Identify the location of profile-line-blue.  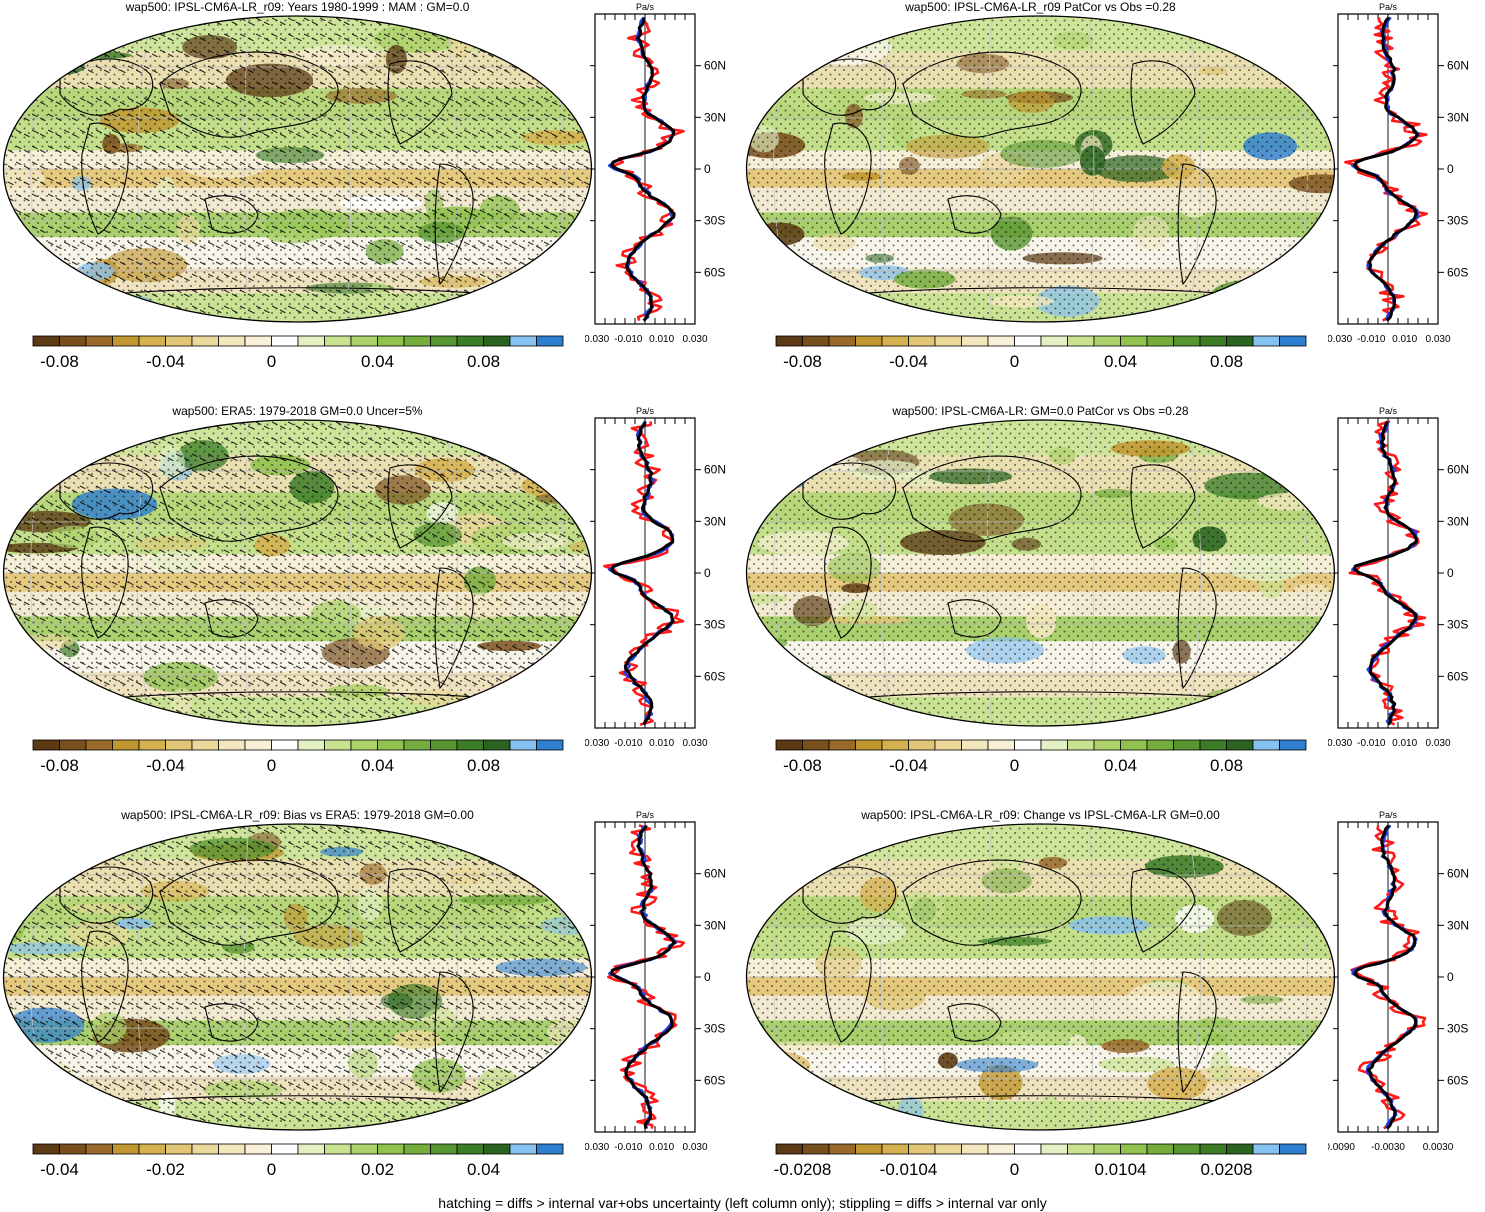
(1386, 168).